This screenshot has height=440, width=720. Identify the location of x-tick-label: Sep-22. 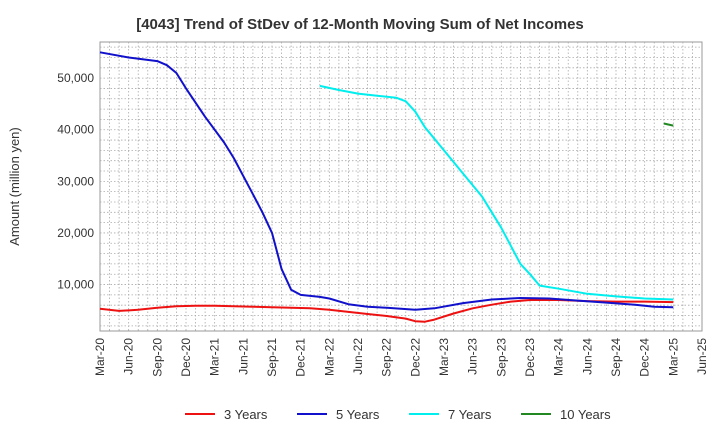
(387, 357).